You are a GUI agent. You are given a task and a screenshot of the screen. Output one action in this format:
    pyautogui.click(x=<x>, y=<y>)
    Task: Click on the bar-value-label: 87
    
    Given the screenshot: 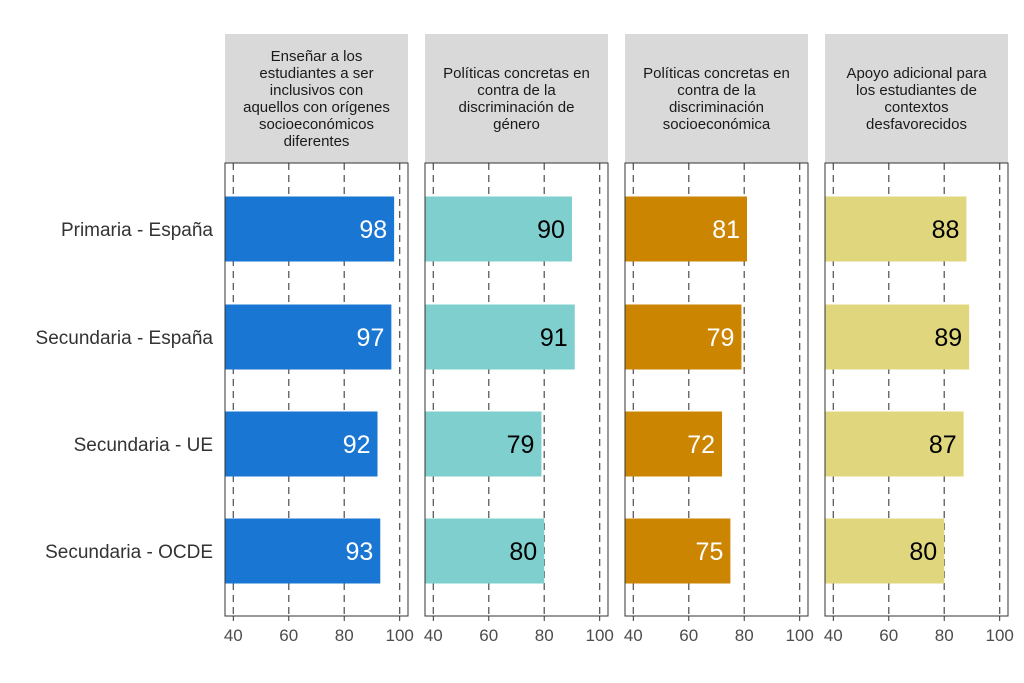 What is the action you would take?
    pyautogui.click(x=943, y=445)
    